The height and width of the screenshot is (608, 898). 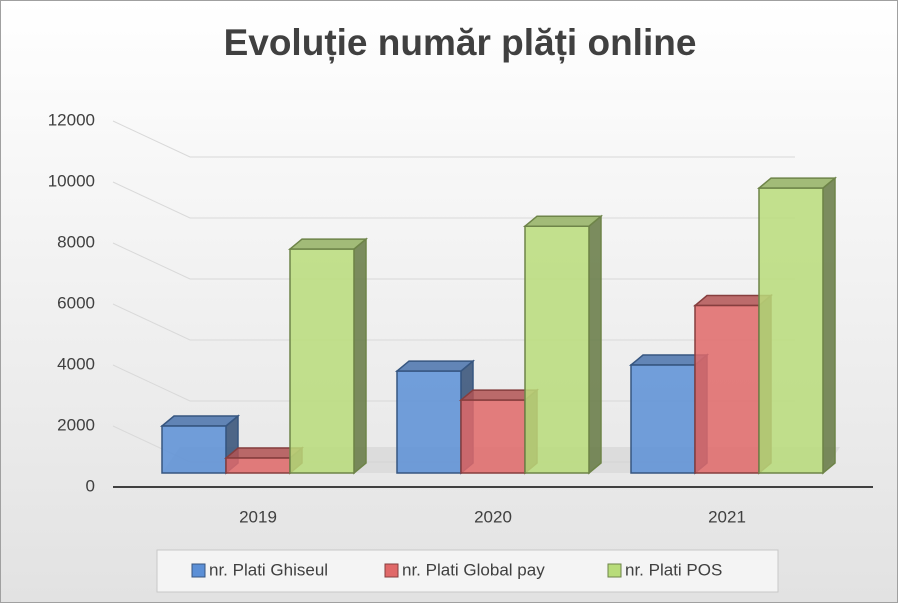 What do you see at coordinates (71, 180) in the screenshot?
I see `y-tick-label: 10000` at bounding box center [71, 180].